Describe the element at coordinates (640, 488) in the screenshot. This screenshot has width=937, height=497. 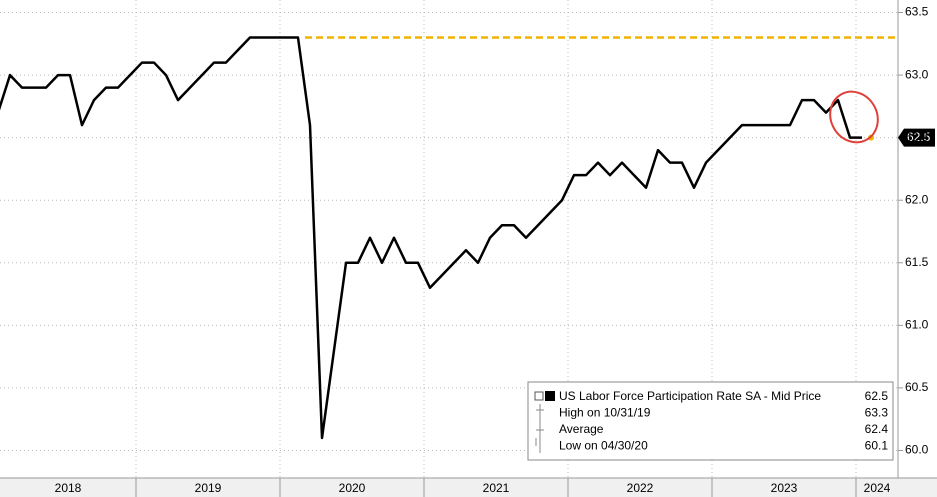
I see `x-tick-label: 2022` at that location.